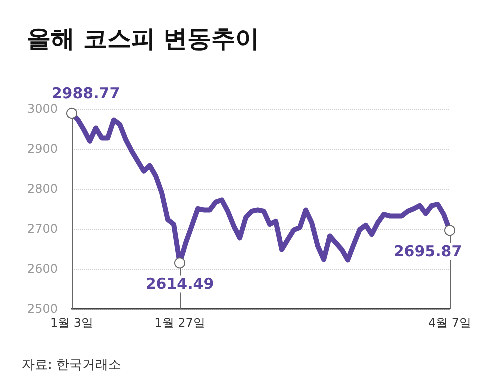 The image size is (480, 390). What do you see at coordinates (42, 109) in the screenshot?
I see `y-tick-label: 3000` at bounding box center [42, 109].